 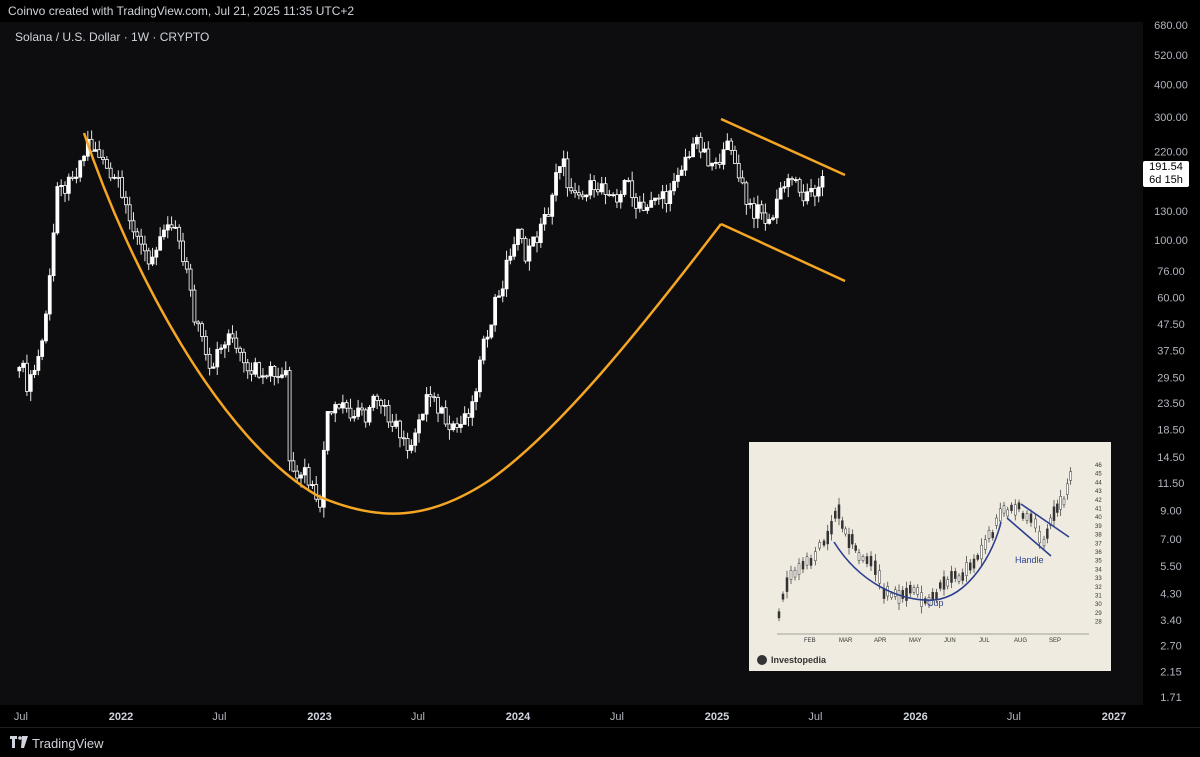 I want to click on inset-x-tick-label: MAR, so click(x=846, y=641).